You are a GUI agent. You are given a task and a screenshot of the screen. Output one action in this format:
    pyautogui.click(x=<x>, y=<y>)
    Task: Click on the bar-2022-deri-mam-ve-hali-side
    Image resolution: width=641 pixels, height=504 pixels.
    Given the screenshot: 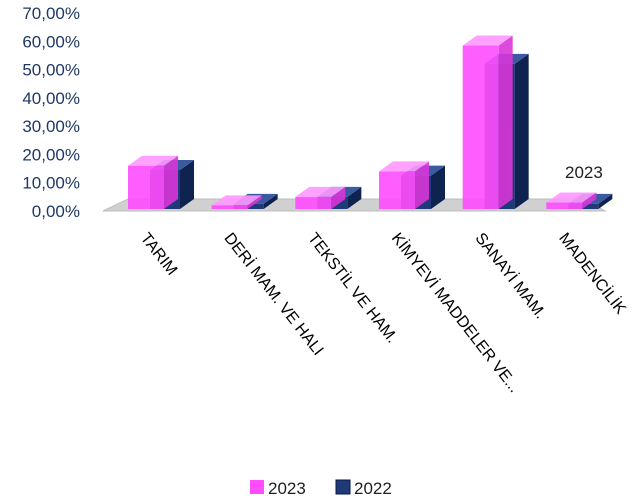 What is the action you would take?
    pyautogui.click(x=270, y=201)
    